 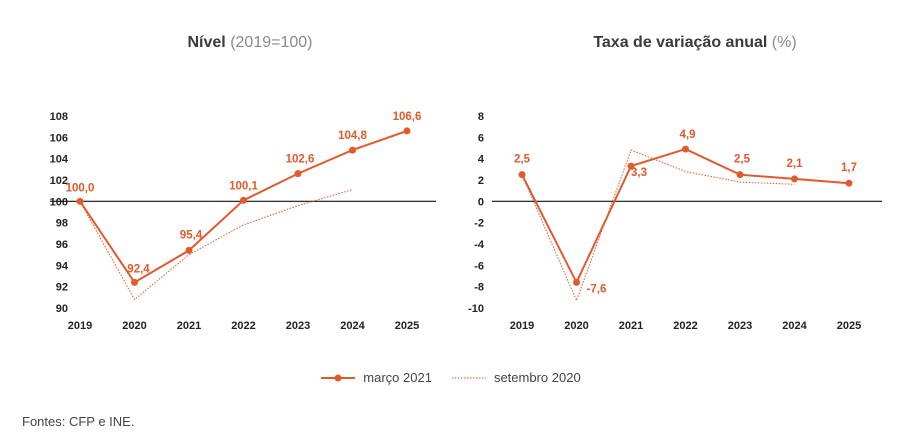 I want to click on y-tick-label: -2, so click(x=479, y=224).